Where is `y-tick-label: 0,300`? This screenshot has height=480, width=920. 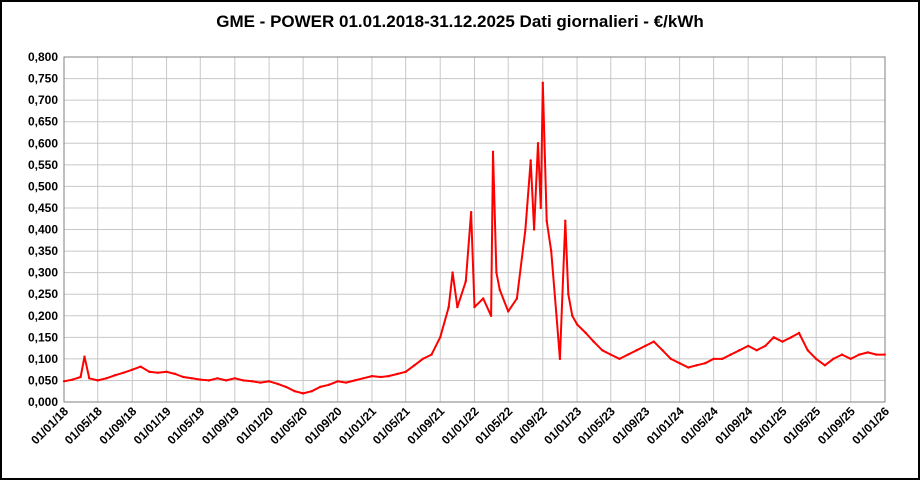 y-tick-label: 0,300 is located at coordinates (43, 273).